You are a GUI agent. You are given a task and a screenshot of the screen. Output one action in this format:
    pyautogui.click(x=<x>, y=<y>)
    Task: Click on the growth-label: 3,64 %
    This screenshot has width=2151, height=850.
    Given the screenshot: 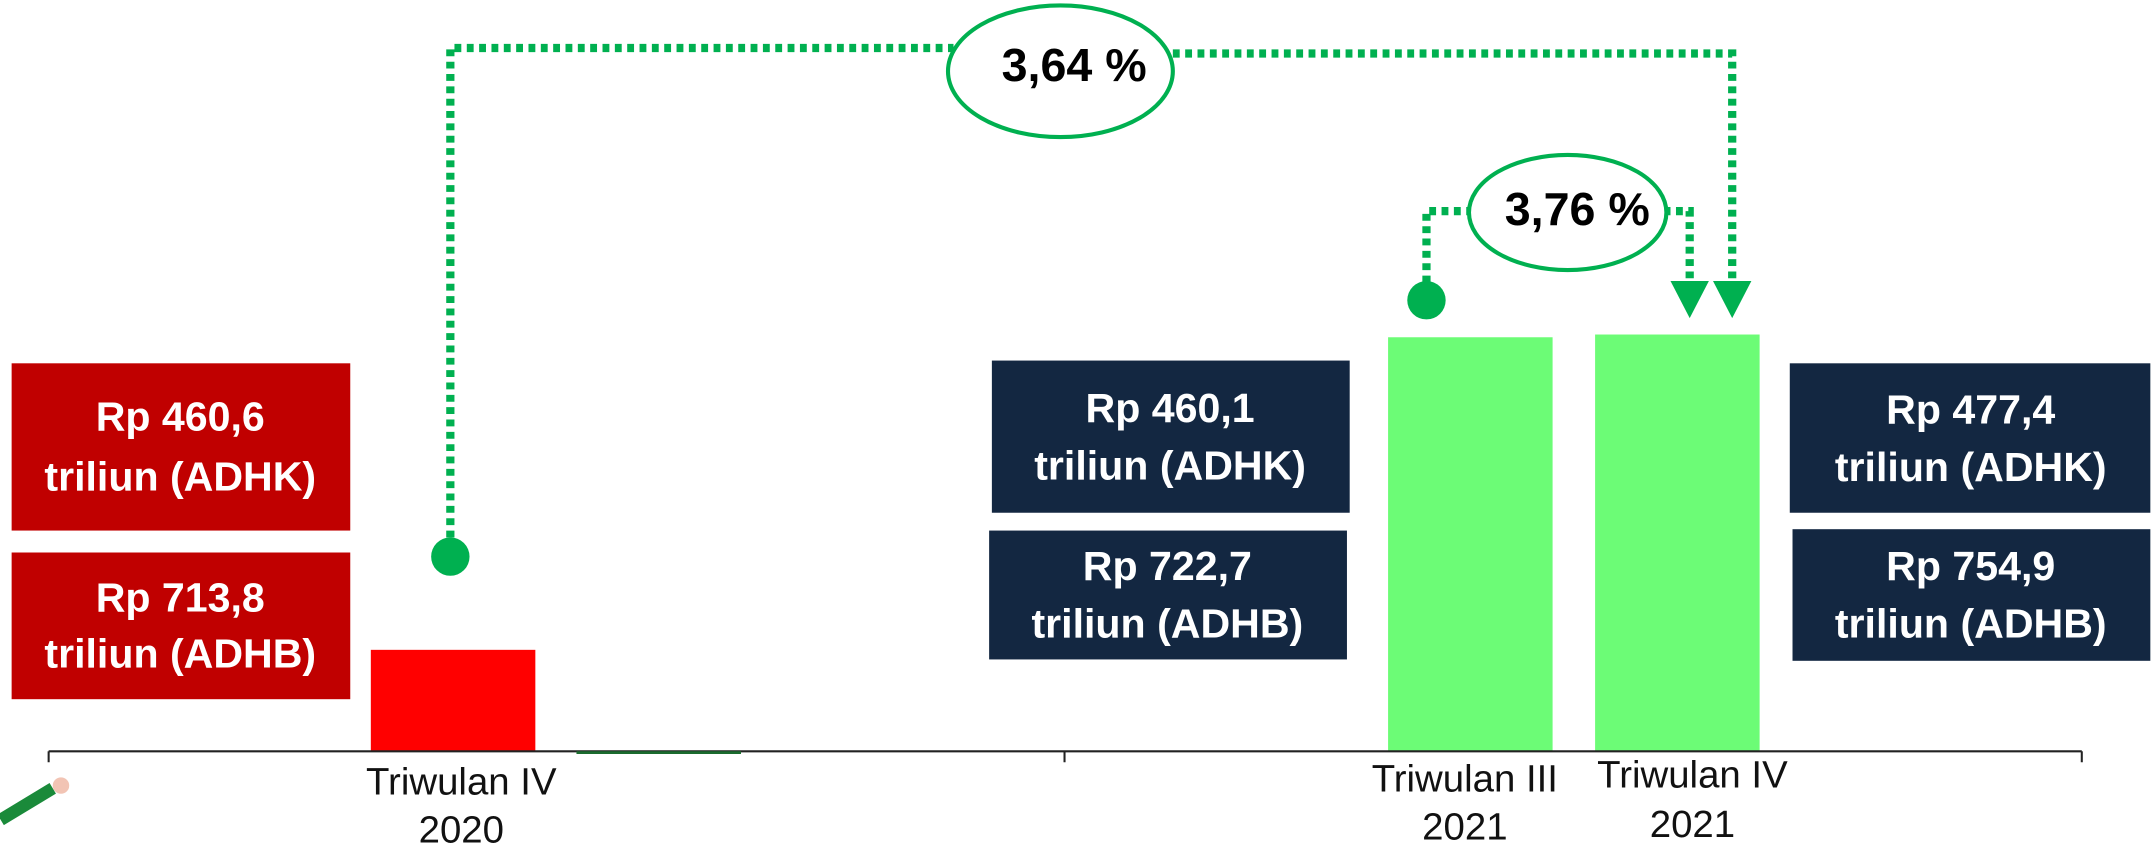 What is the action you would take?
    pyautogui.click(x=1074, y=65)
    